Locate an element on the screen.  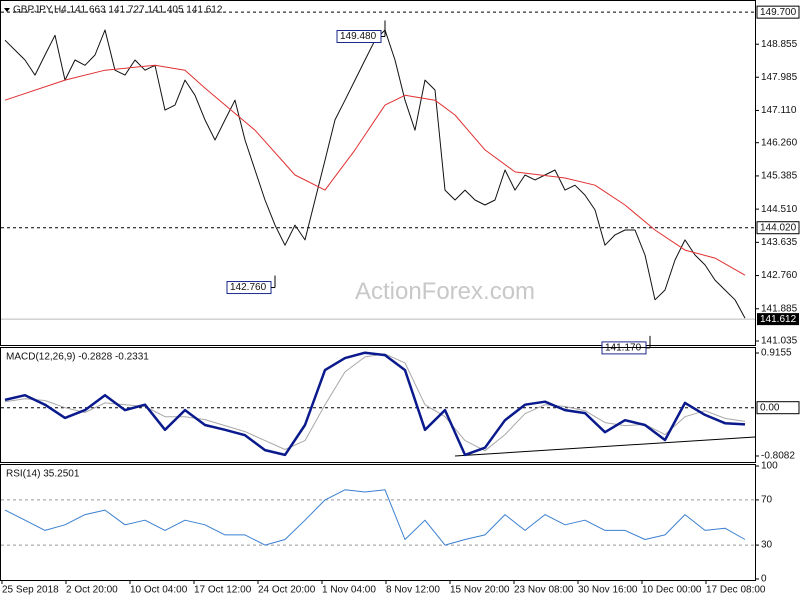
y-tick-label: 141.035 is located at coordinates (779, 341).